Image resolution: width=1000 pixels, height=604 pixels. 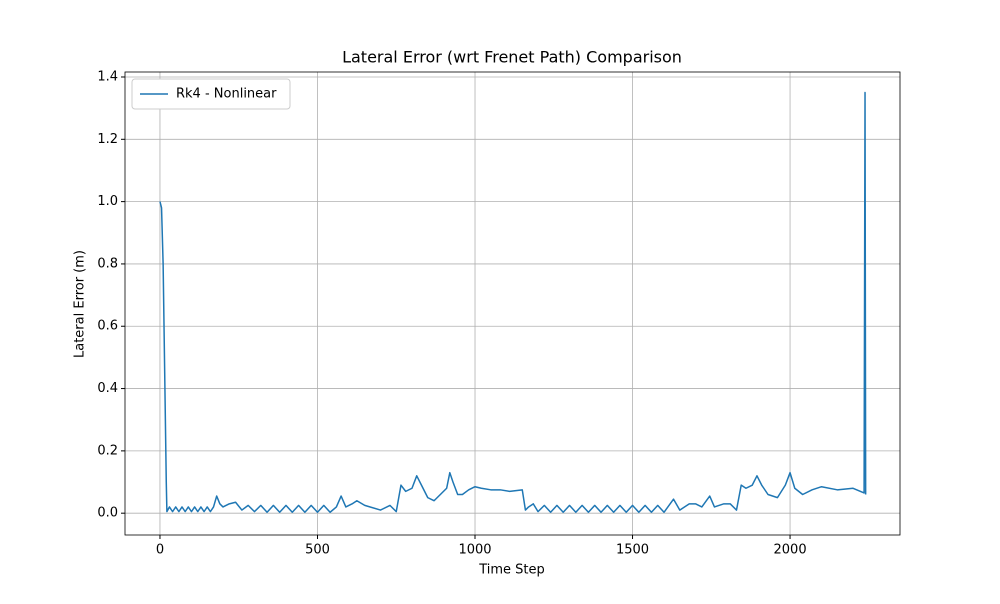 What do you see at coordinates (107, 326) in the screenshot?
I see `y-tick-label: 0.6` at bounding box center [107, 326].